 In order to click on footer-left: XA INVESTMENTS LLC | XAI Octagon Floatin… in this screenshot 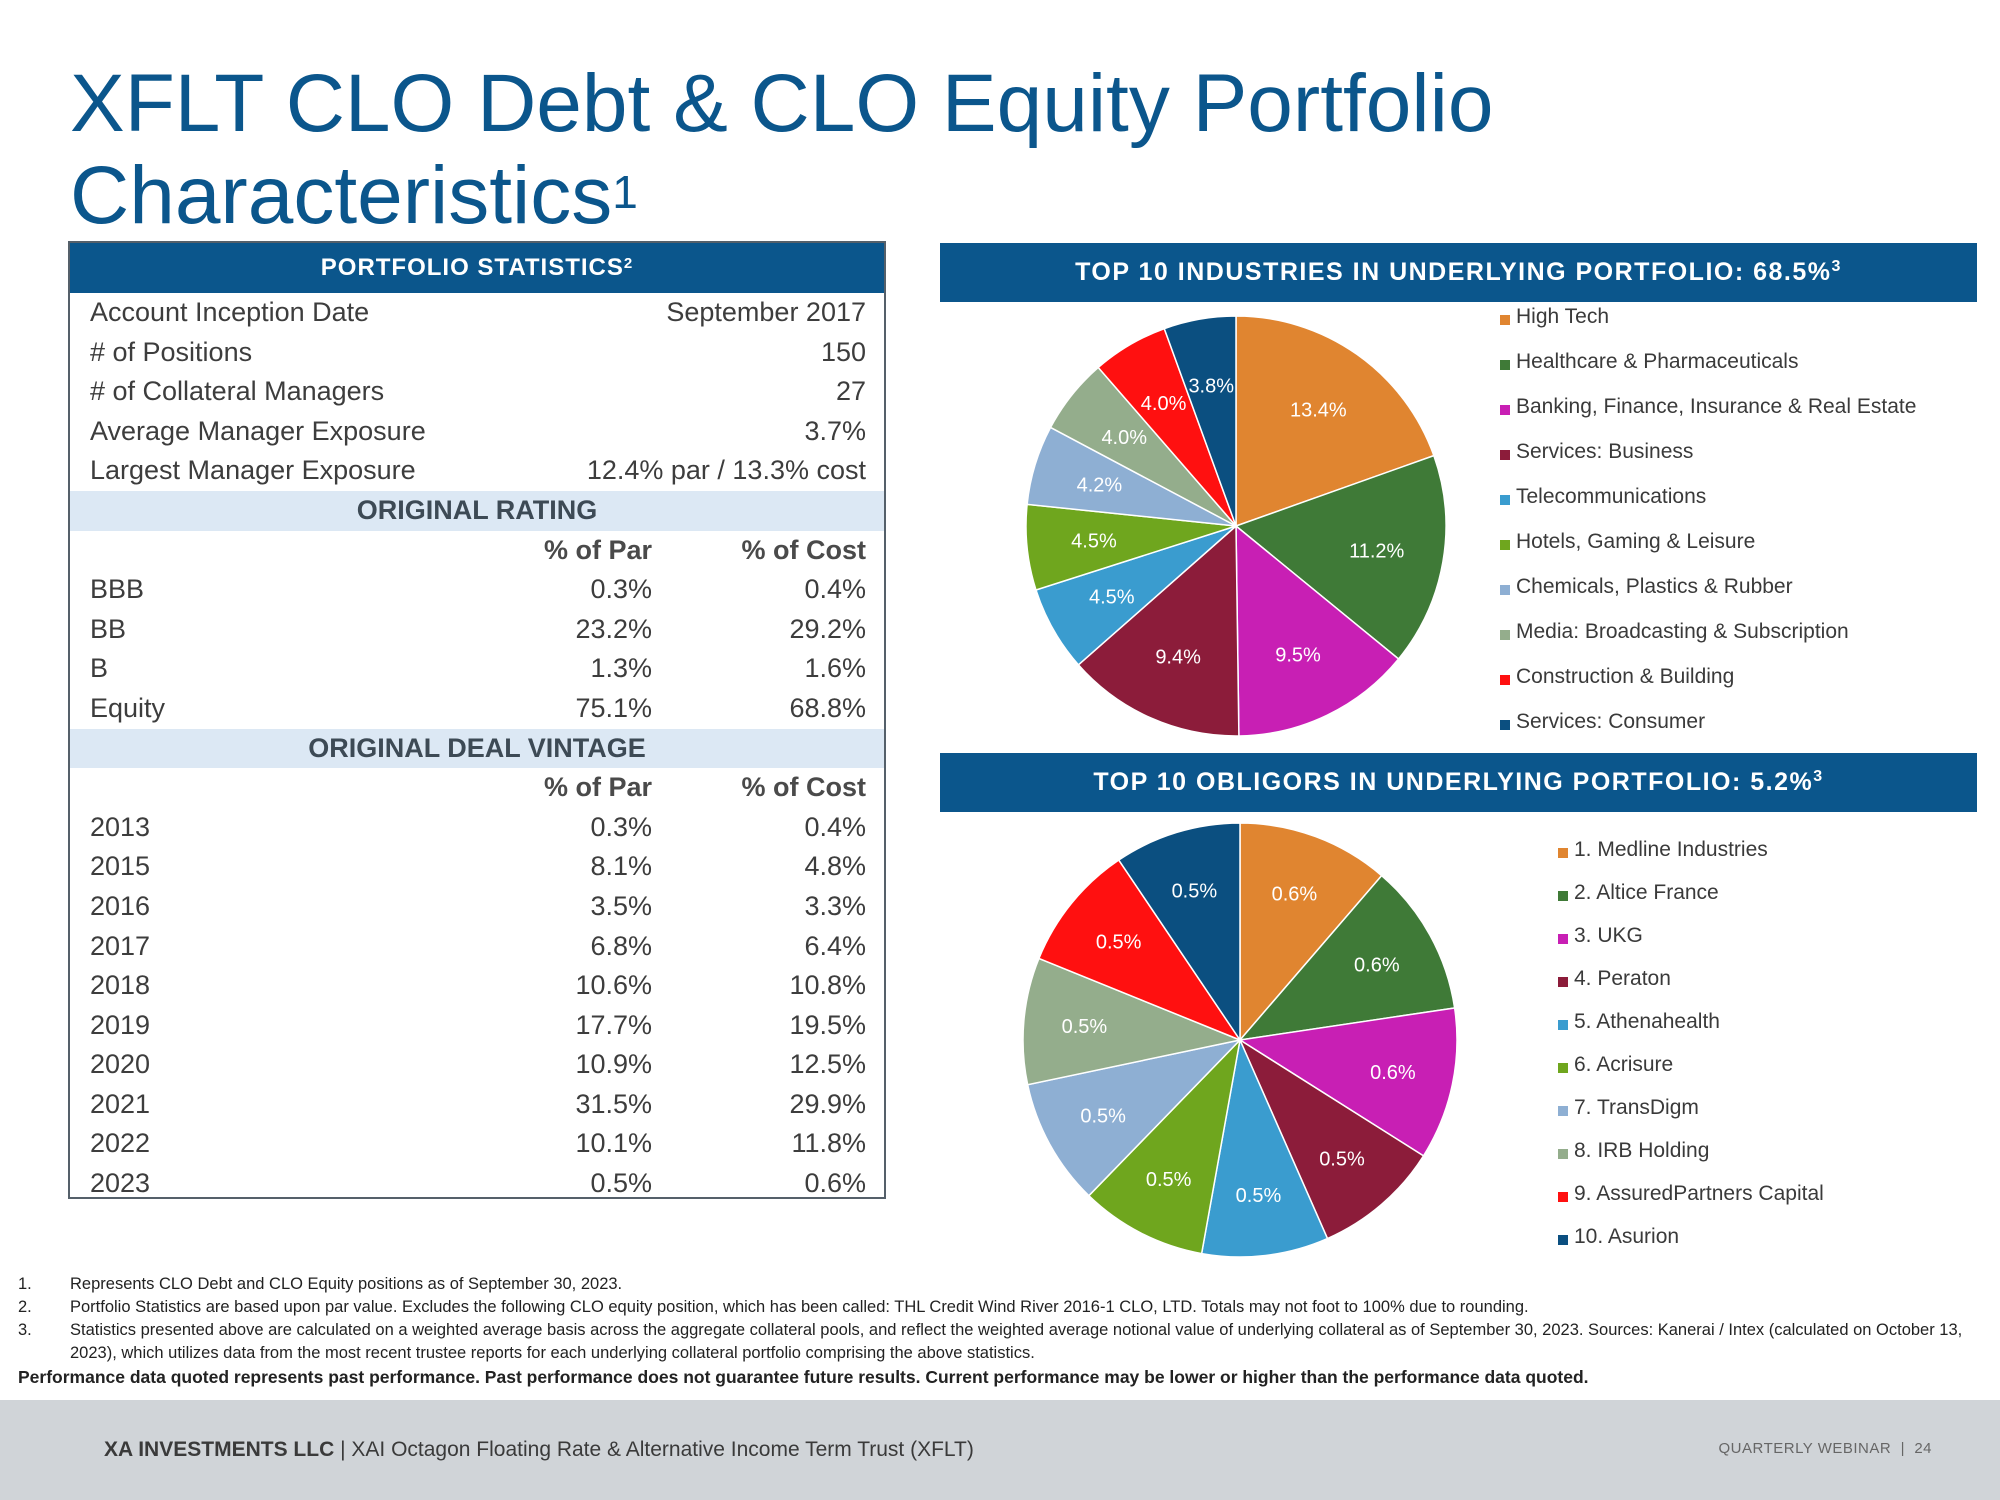, I will do `click(539, 1450)`.